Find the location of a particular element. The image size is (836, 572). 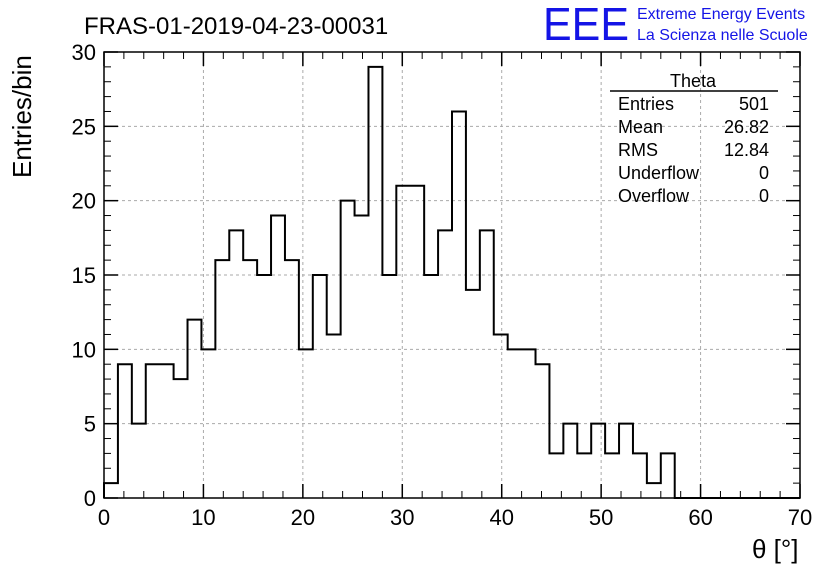

x-tick-label: 40 is located at coordinates (501, 517).